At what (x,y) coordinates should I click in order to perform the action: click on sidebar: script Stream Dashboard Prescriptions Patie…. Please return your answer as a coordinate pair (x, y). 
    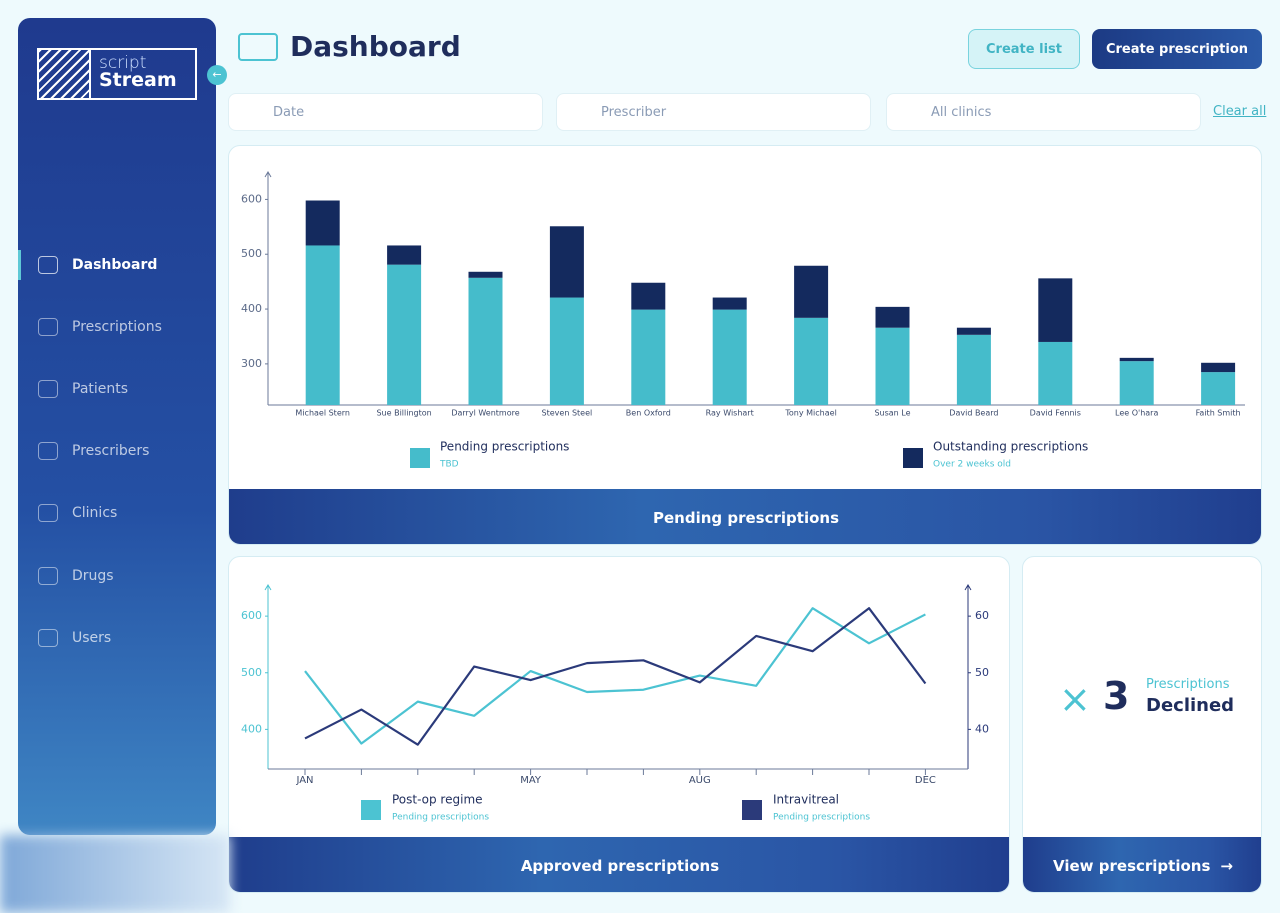
    Looking at the image, I should click on (117, 426).